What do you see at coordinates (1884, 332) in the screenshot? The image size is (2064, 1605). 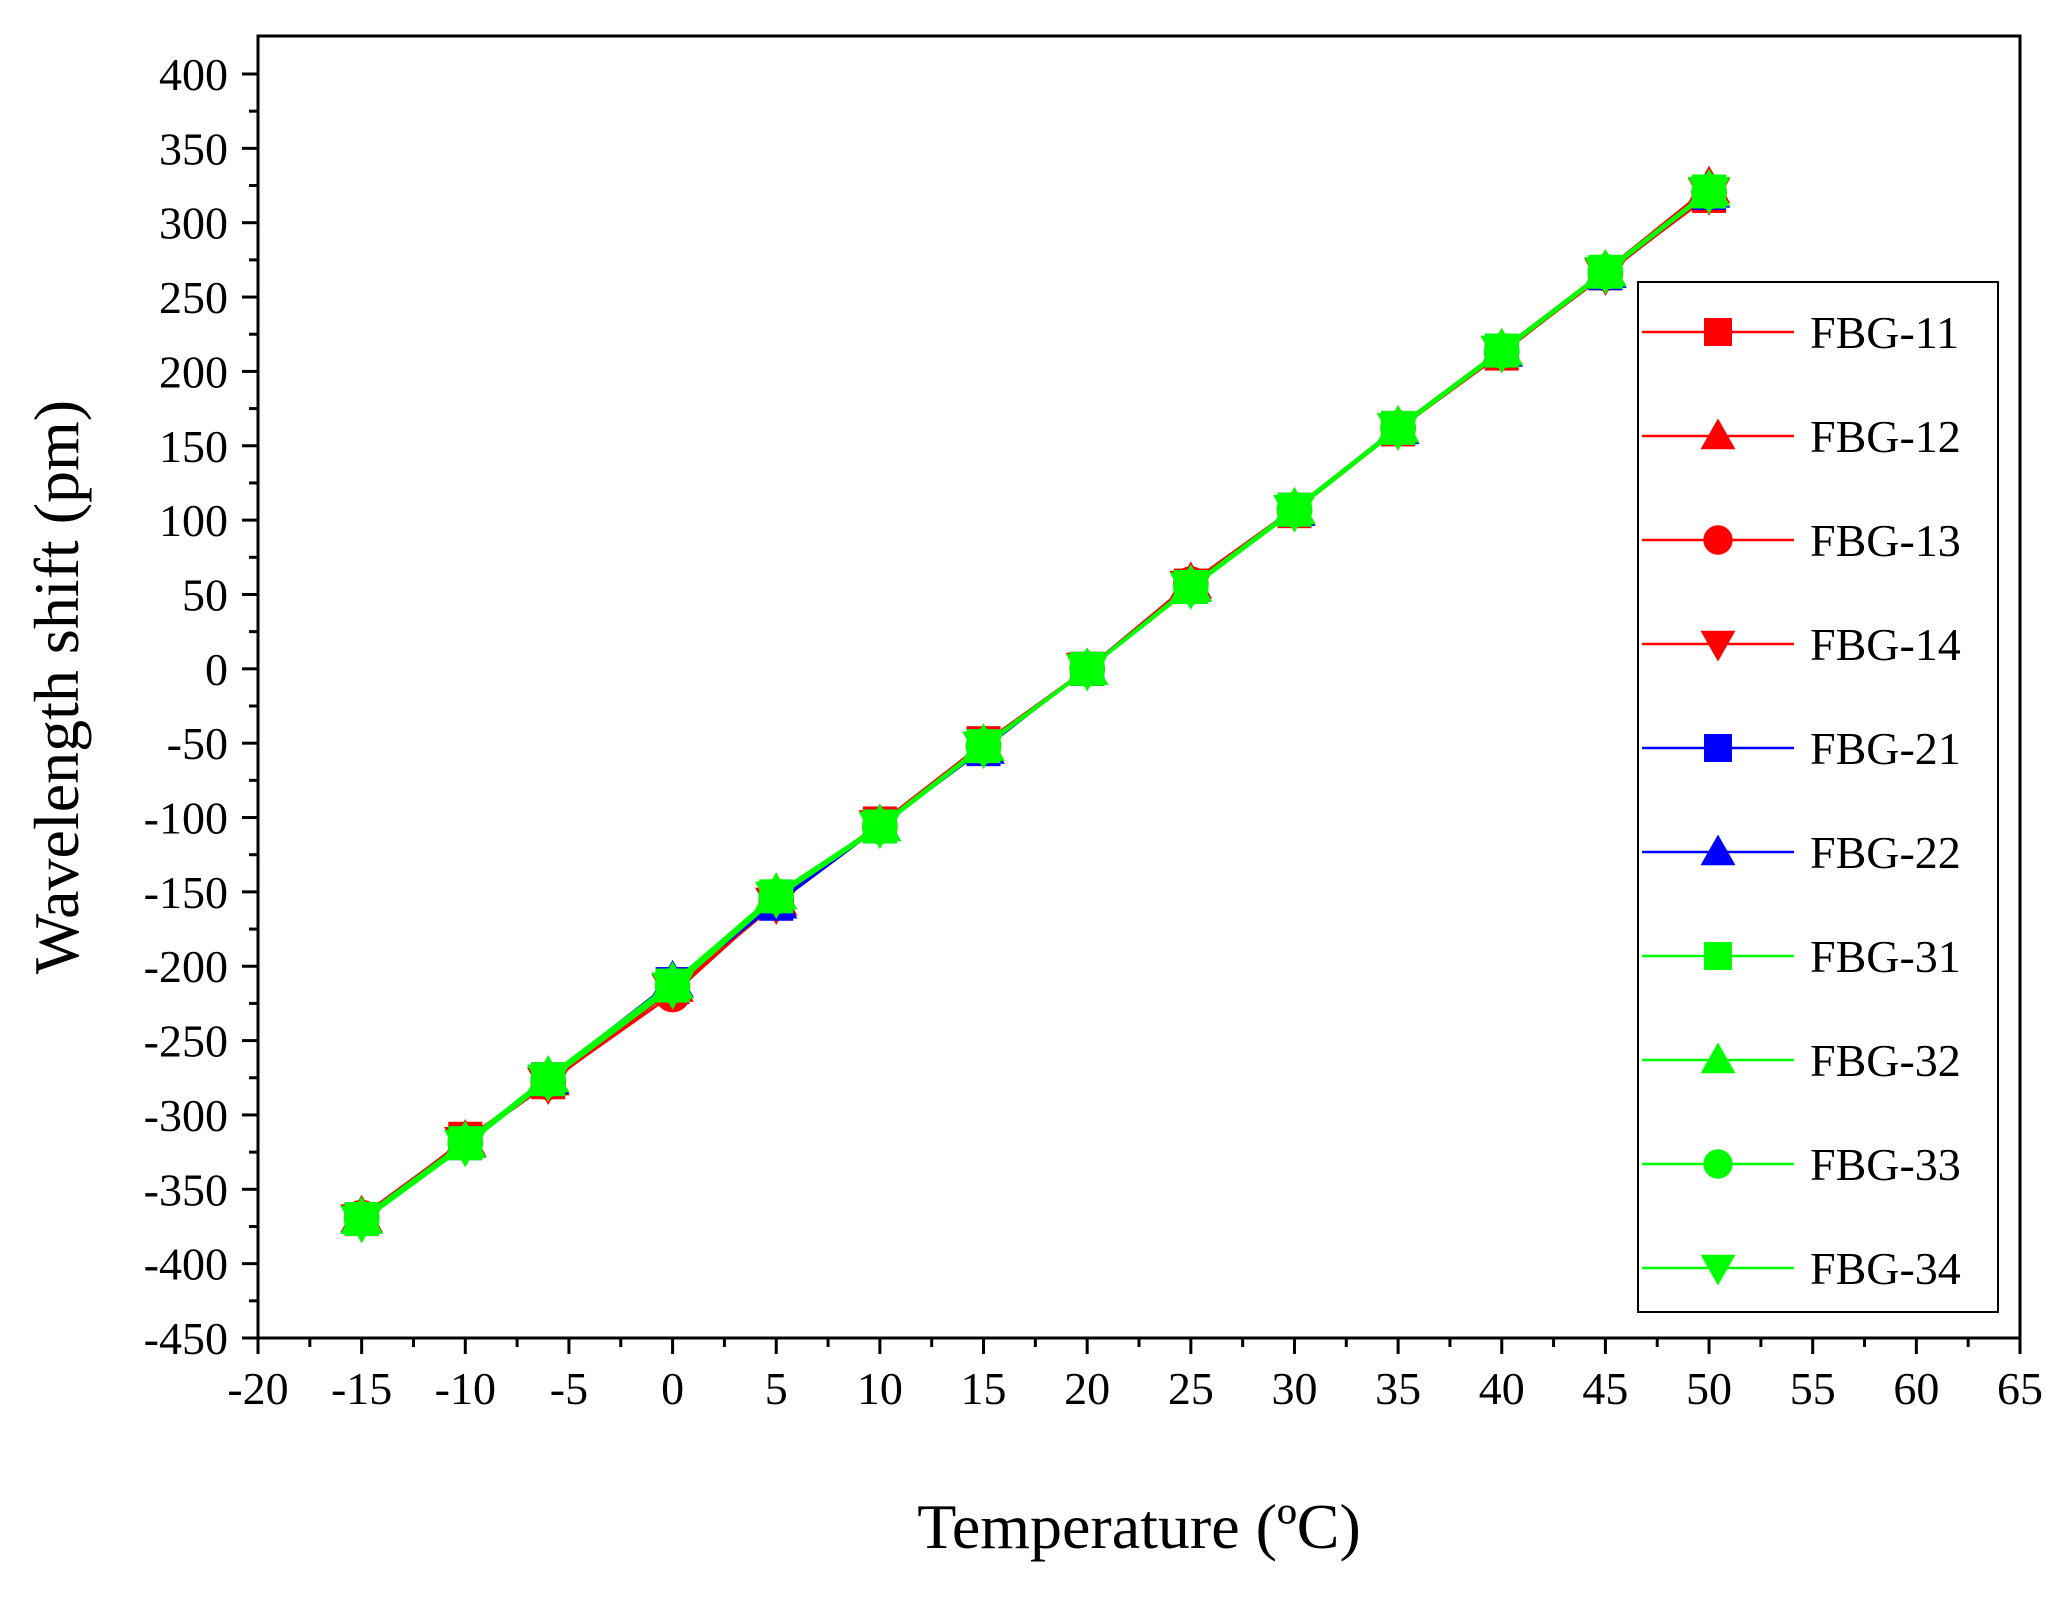 I see `legend-label: FBG-11` at bounding box center [1884, 332].